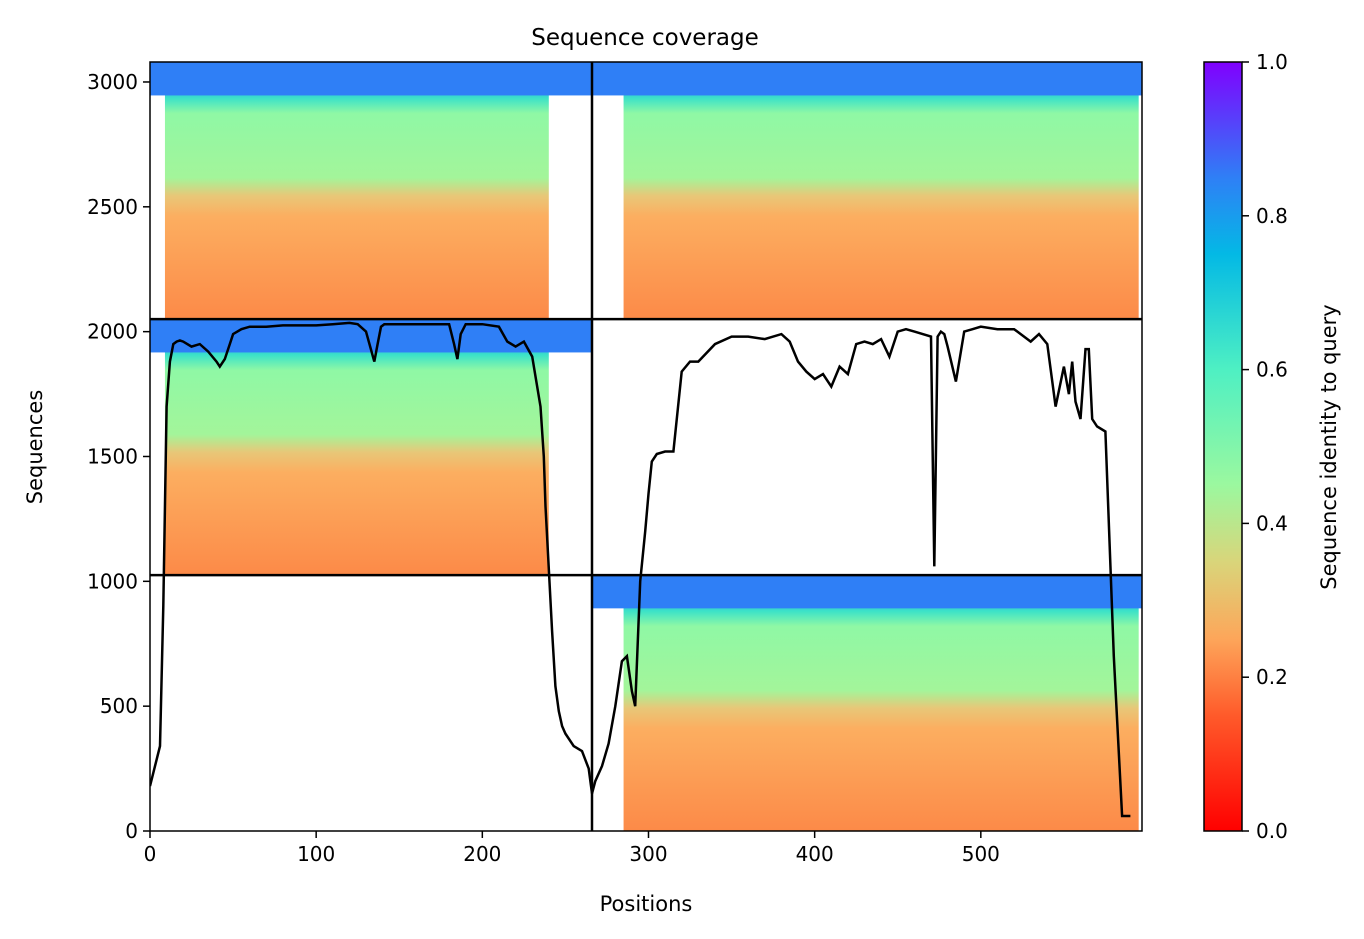  Describe the element at coordinates (112, 82) in the screenshot. I see `y-tick-label: 3000` at that location.